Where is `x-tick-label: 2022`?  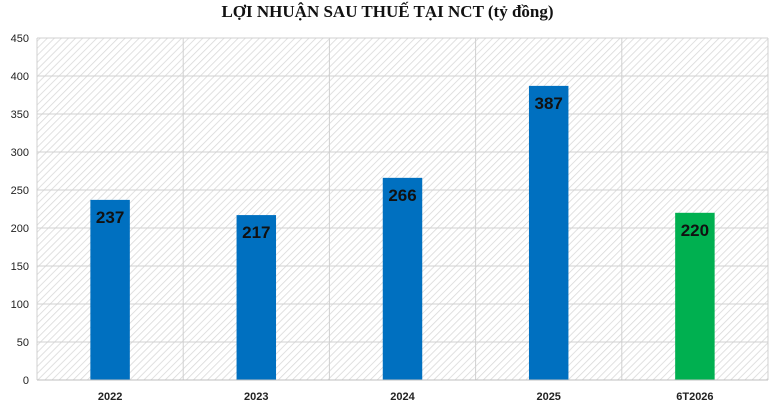
x-tick-label: 2022 is located at coordinates (110, 397).